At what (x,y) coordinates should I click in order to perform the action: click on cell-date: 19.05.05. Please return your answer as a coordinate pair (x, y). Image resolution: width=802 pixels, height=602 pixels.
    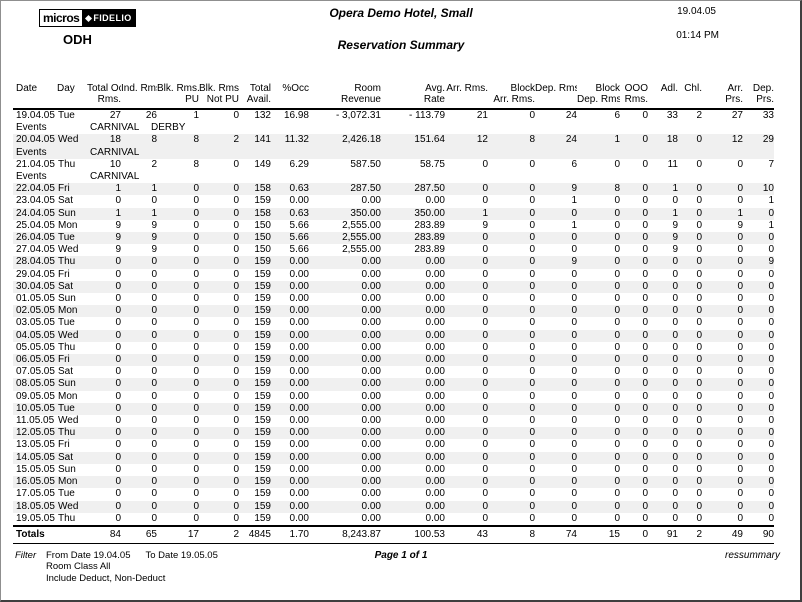
    Looking at the image, I should click on (35, 518).